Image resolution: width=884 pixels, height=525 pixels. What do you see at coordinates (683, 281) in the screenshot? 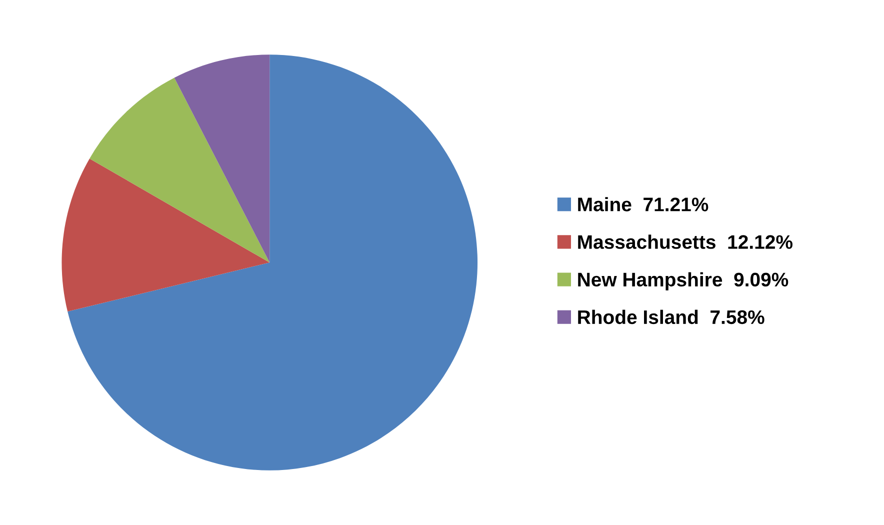
I see `legend-label: New Hampshire 9.09%` at bounding box center [683, 281].